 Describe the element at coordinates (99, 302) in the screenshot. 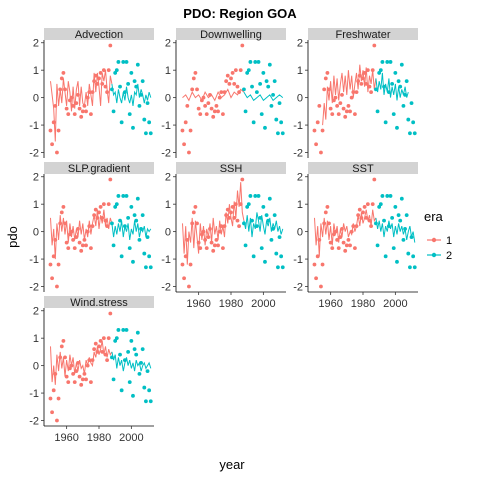

I see `strip-wind-stress` at that location.